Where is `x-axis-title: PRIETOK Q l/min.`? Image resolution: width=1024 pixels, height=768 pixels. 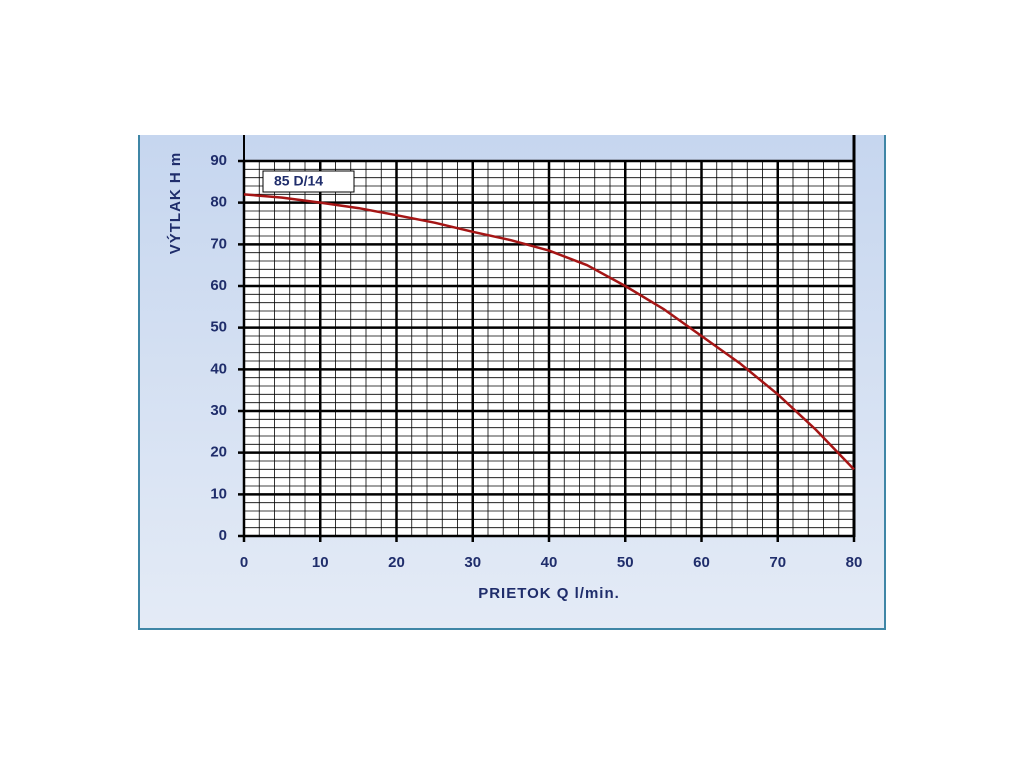 x-axis-title: PRIETOK Q l/min. is located at coordinates (549, 593).